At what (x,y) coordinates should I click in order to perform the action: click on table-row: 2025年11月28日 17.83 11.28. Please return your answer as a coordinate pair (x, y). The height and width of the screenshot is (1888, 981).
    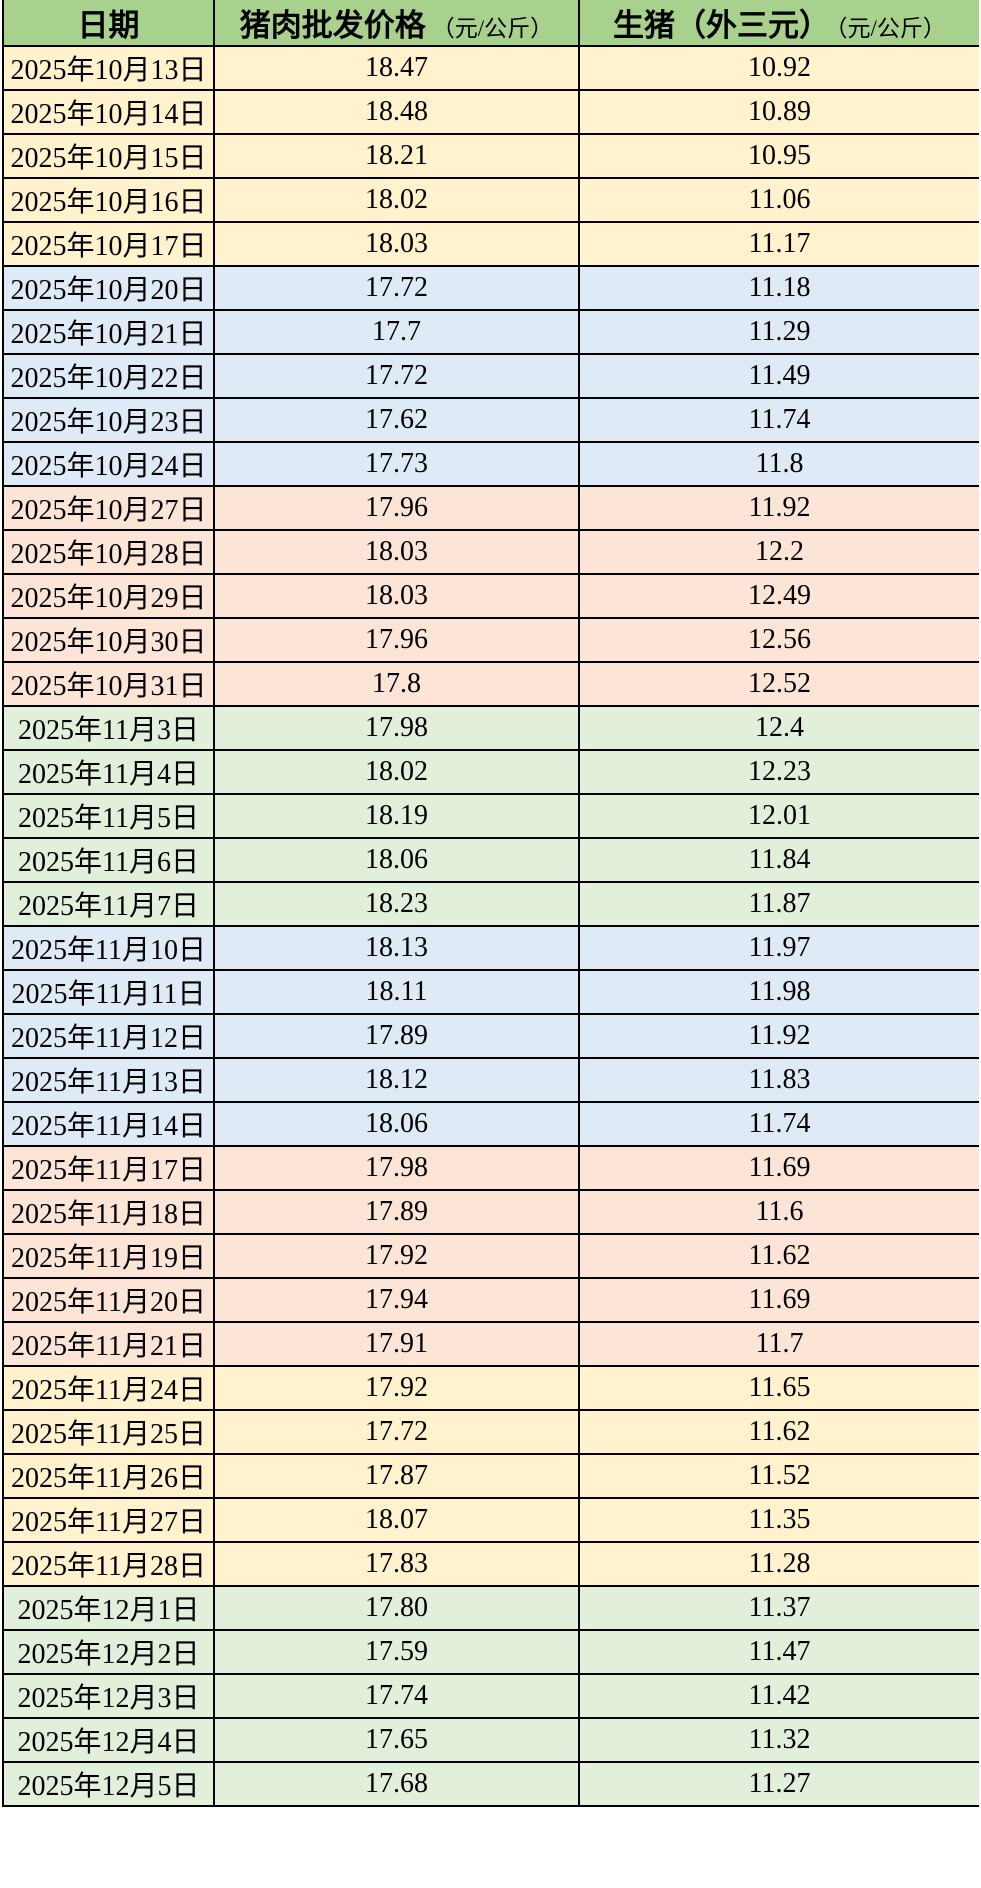
    Looking at the image, I should click on (490, 1564).